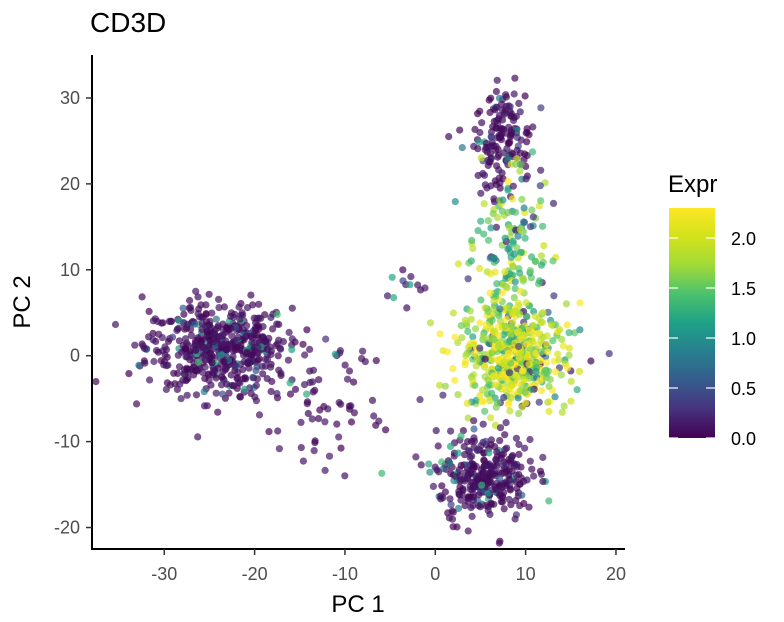  What do you see at coordinates (255, 574) in the screenshot?
I see `x-tick-label: -20` at bounding box center [255, 574].